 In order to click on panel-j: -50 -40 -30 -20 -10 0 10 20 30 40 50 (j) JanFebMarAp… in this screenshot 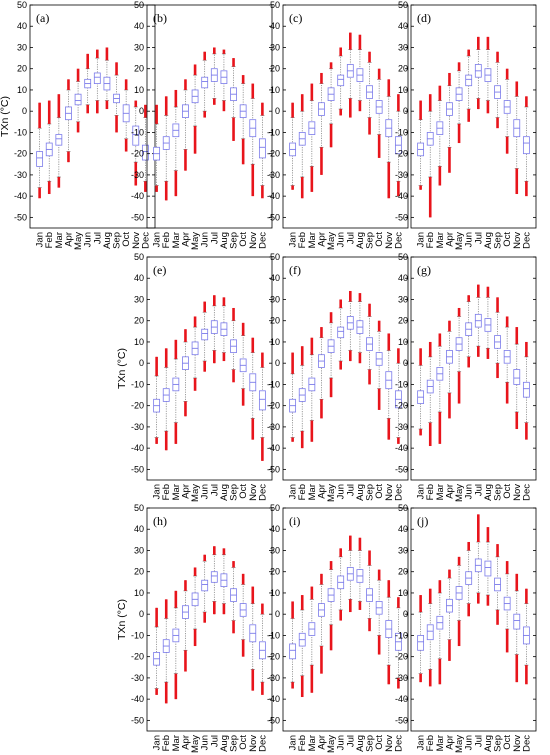, I will do `click(466, 628)`.